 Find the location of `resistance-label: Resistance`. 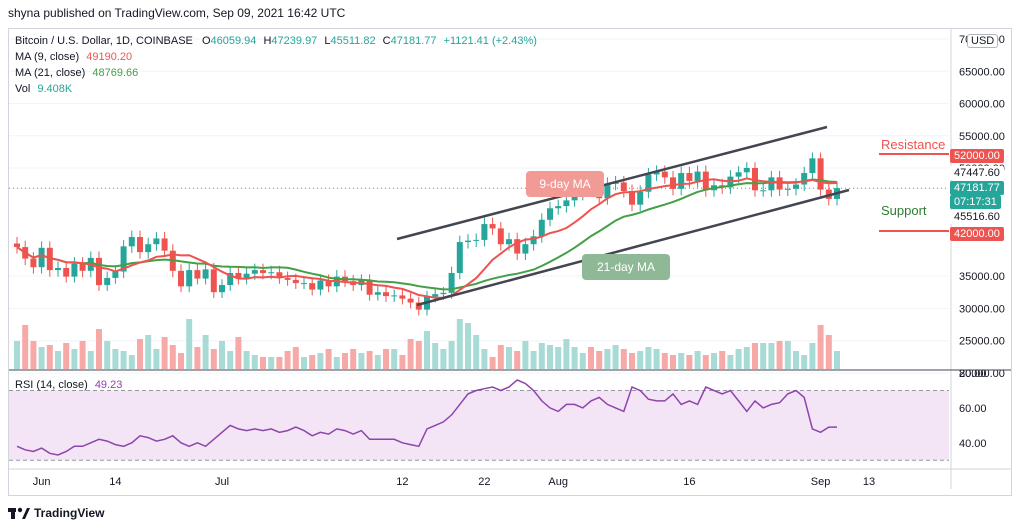

resistance-label: Resistance is located at coordinates (913, 144).